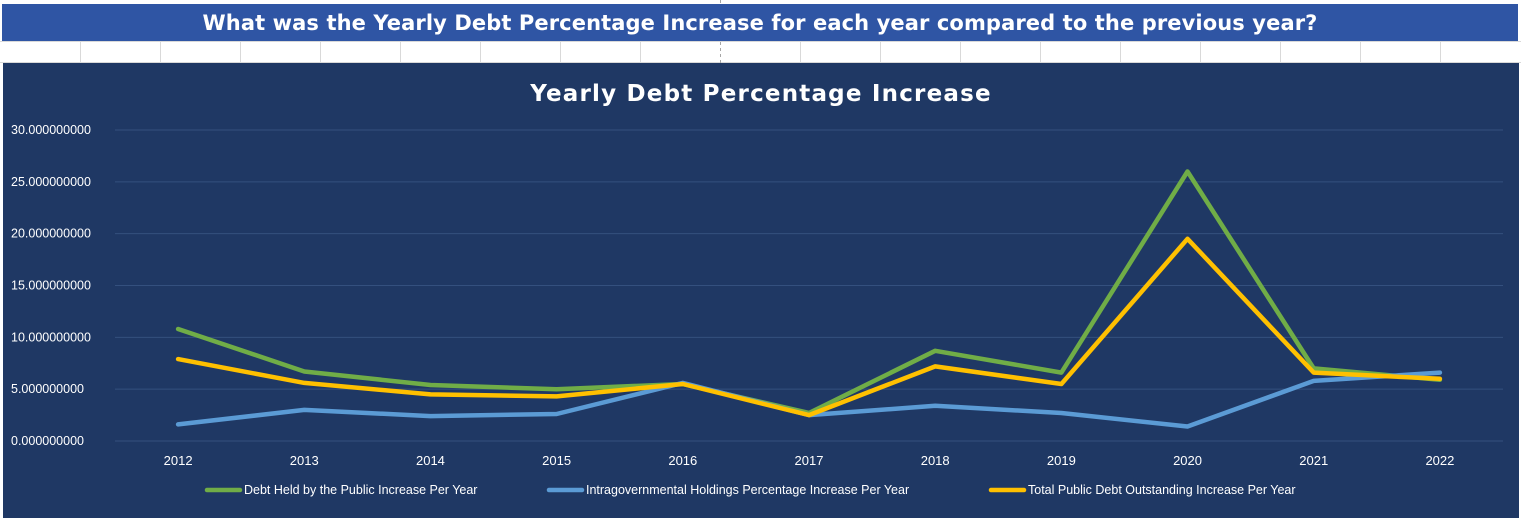  I want to click on x-tick-label: 2013, so click(304, 460).